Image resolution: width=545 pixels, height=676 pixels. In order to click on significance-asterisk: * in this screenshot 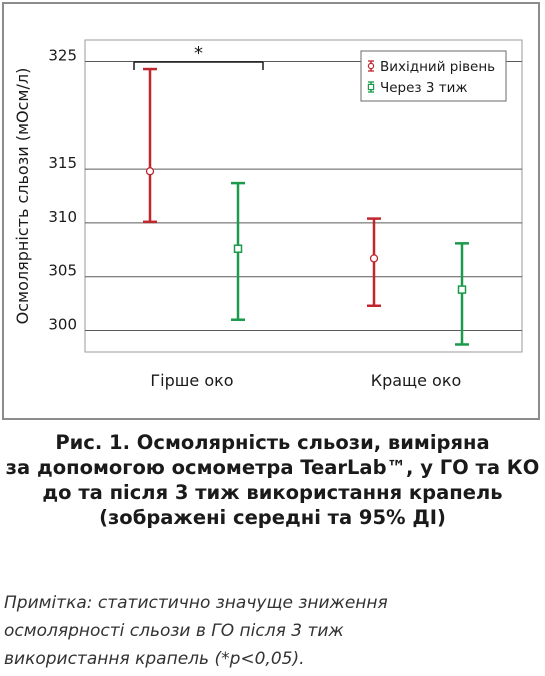, I will do `click(198, 53)`.